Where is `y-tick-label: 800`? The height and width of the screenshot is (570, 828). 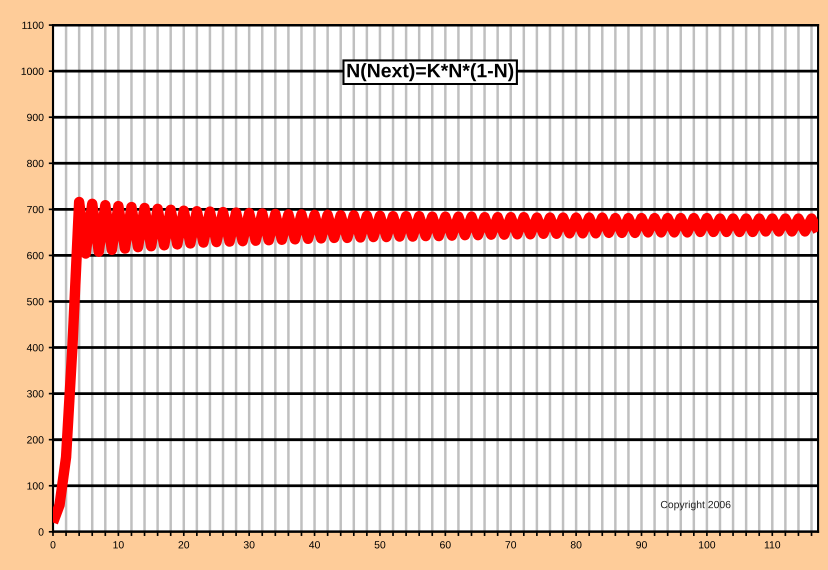
y-tick-label: 800 is located at coordinates (35, 164).